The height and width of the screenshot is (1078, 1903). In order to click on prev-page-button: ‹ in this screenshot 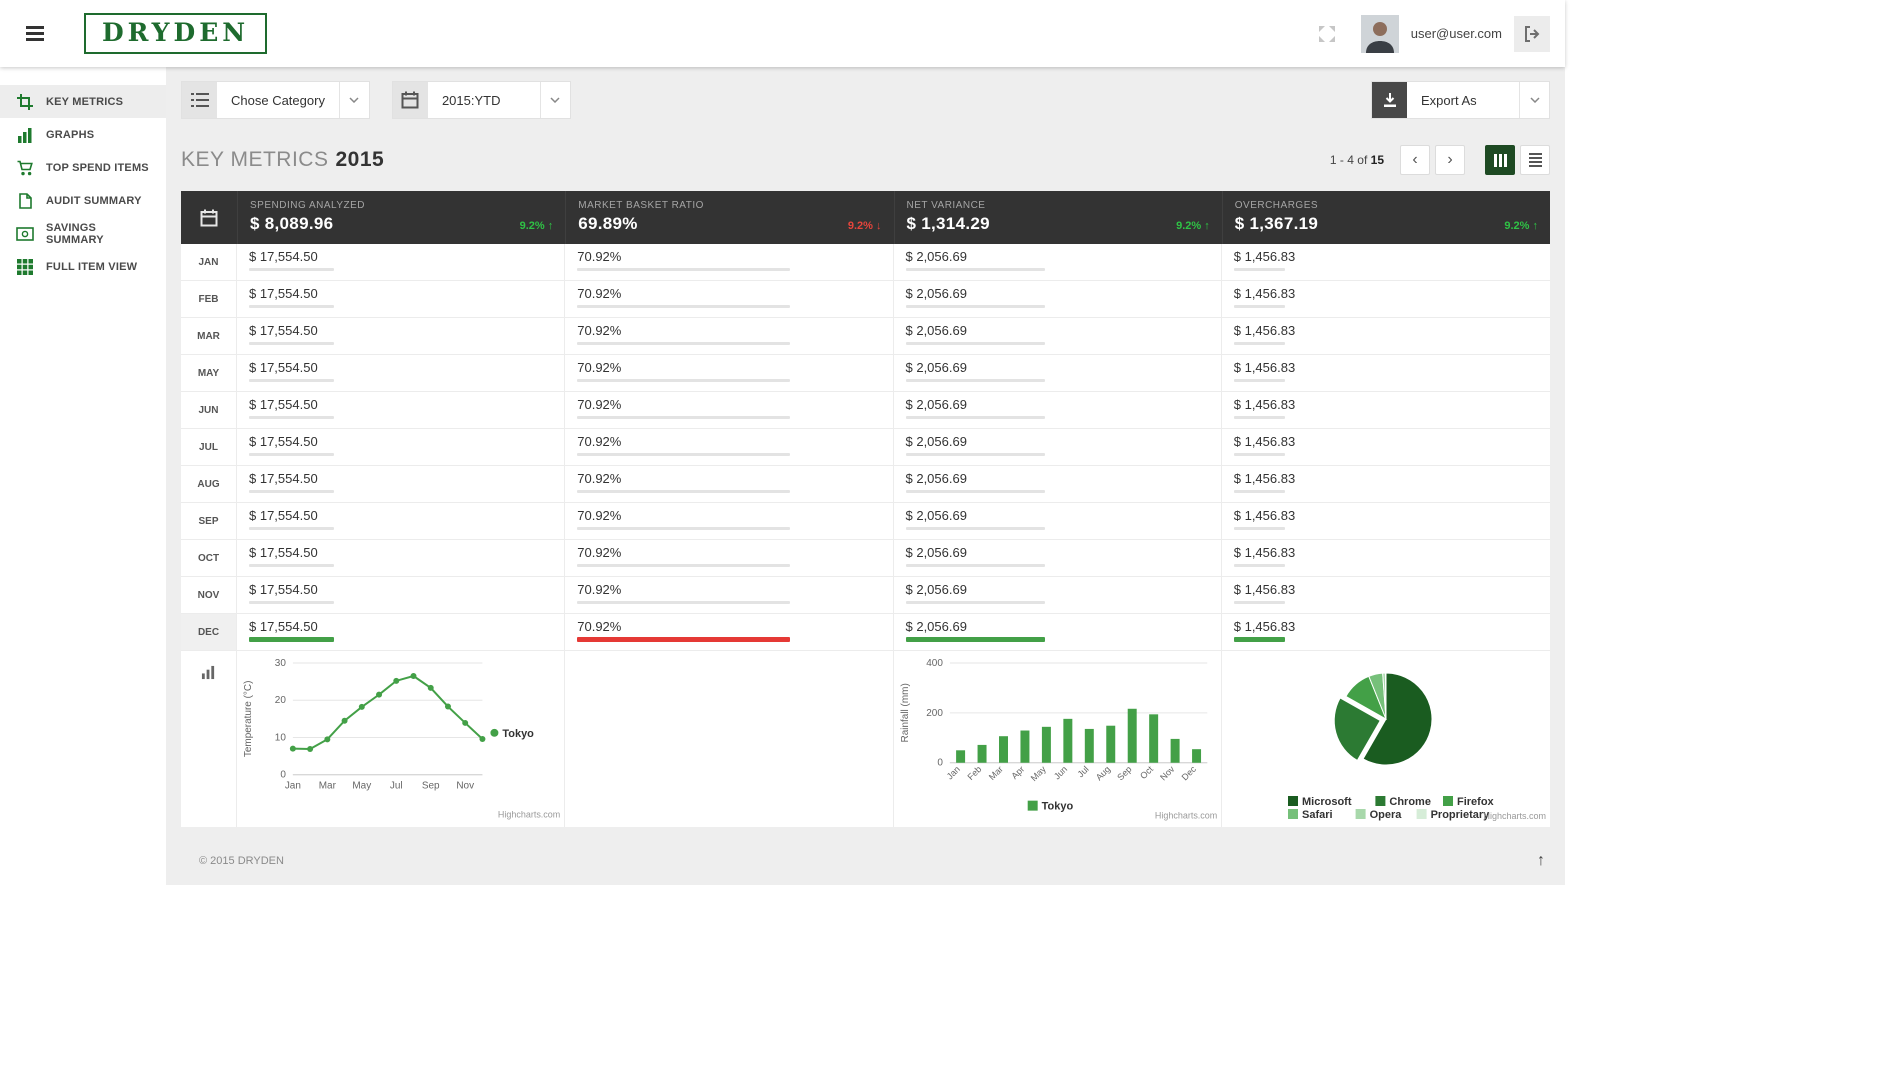, I will do `click(1415, 160)`.